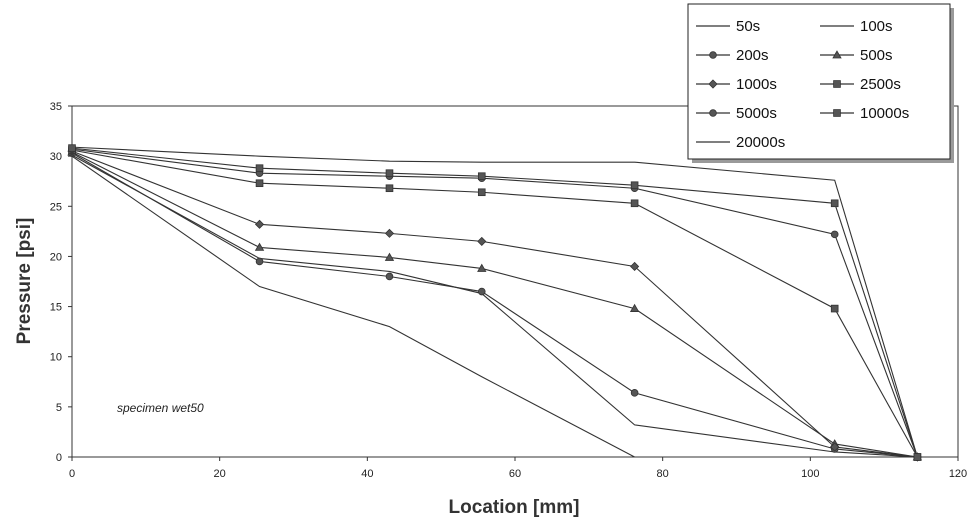 Image resolution: width=979 pixels, height=522 pixels. What do you see at coordinates (876, 26) in the screenshot?
I see `legend-label-100s: 100s` at bounding box center [876, 26].